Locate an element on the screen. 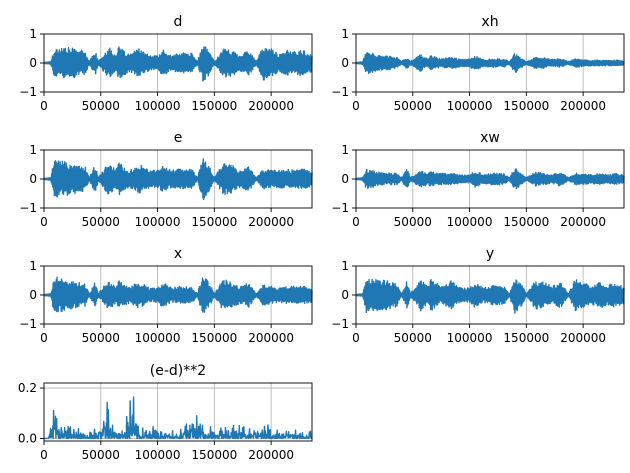 This screenshot has width=630, height=473. subplot-title: y is located at coordinates (490, 254).